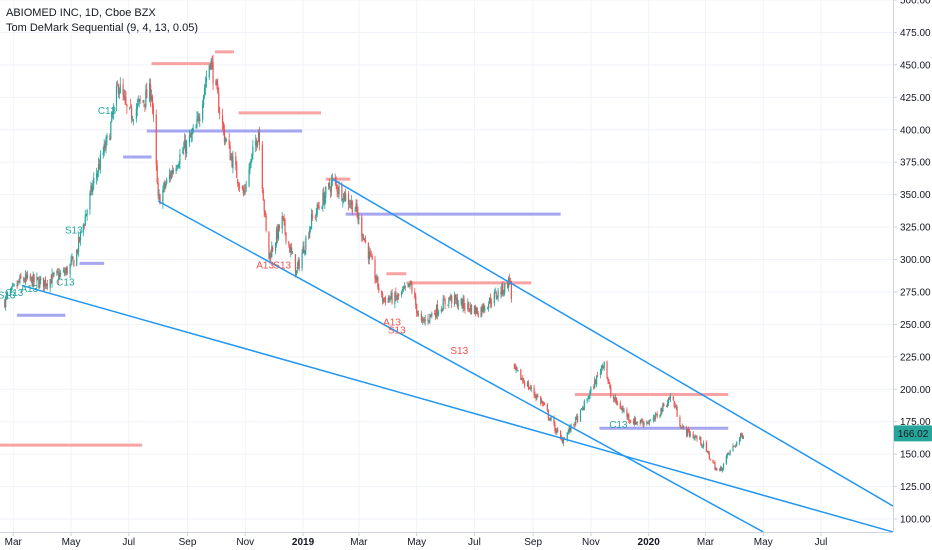  I want to click on time-tick-label: May, so click(416, 542).